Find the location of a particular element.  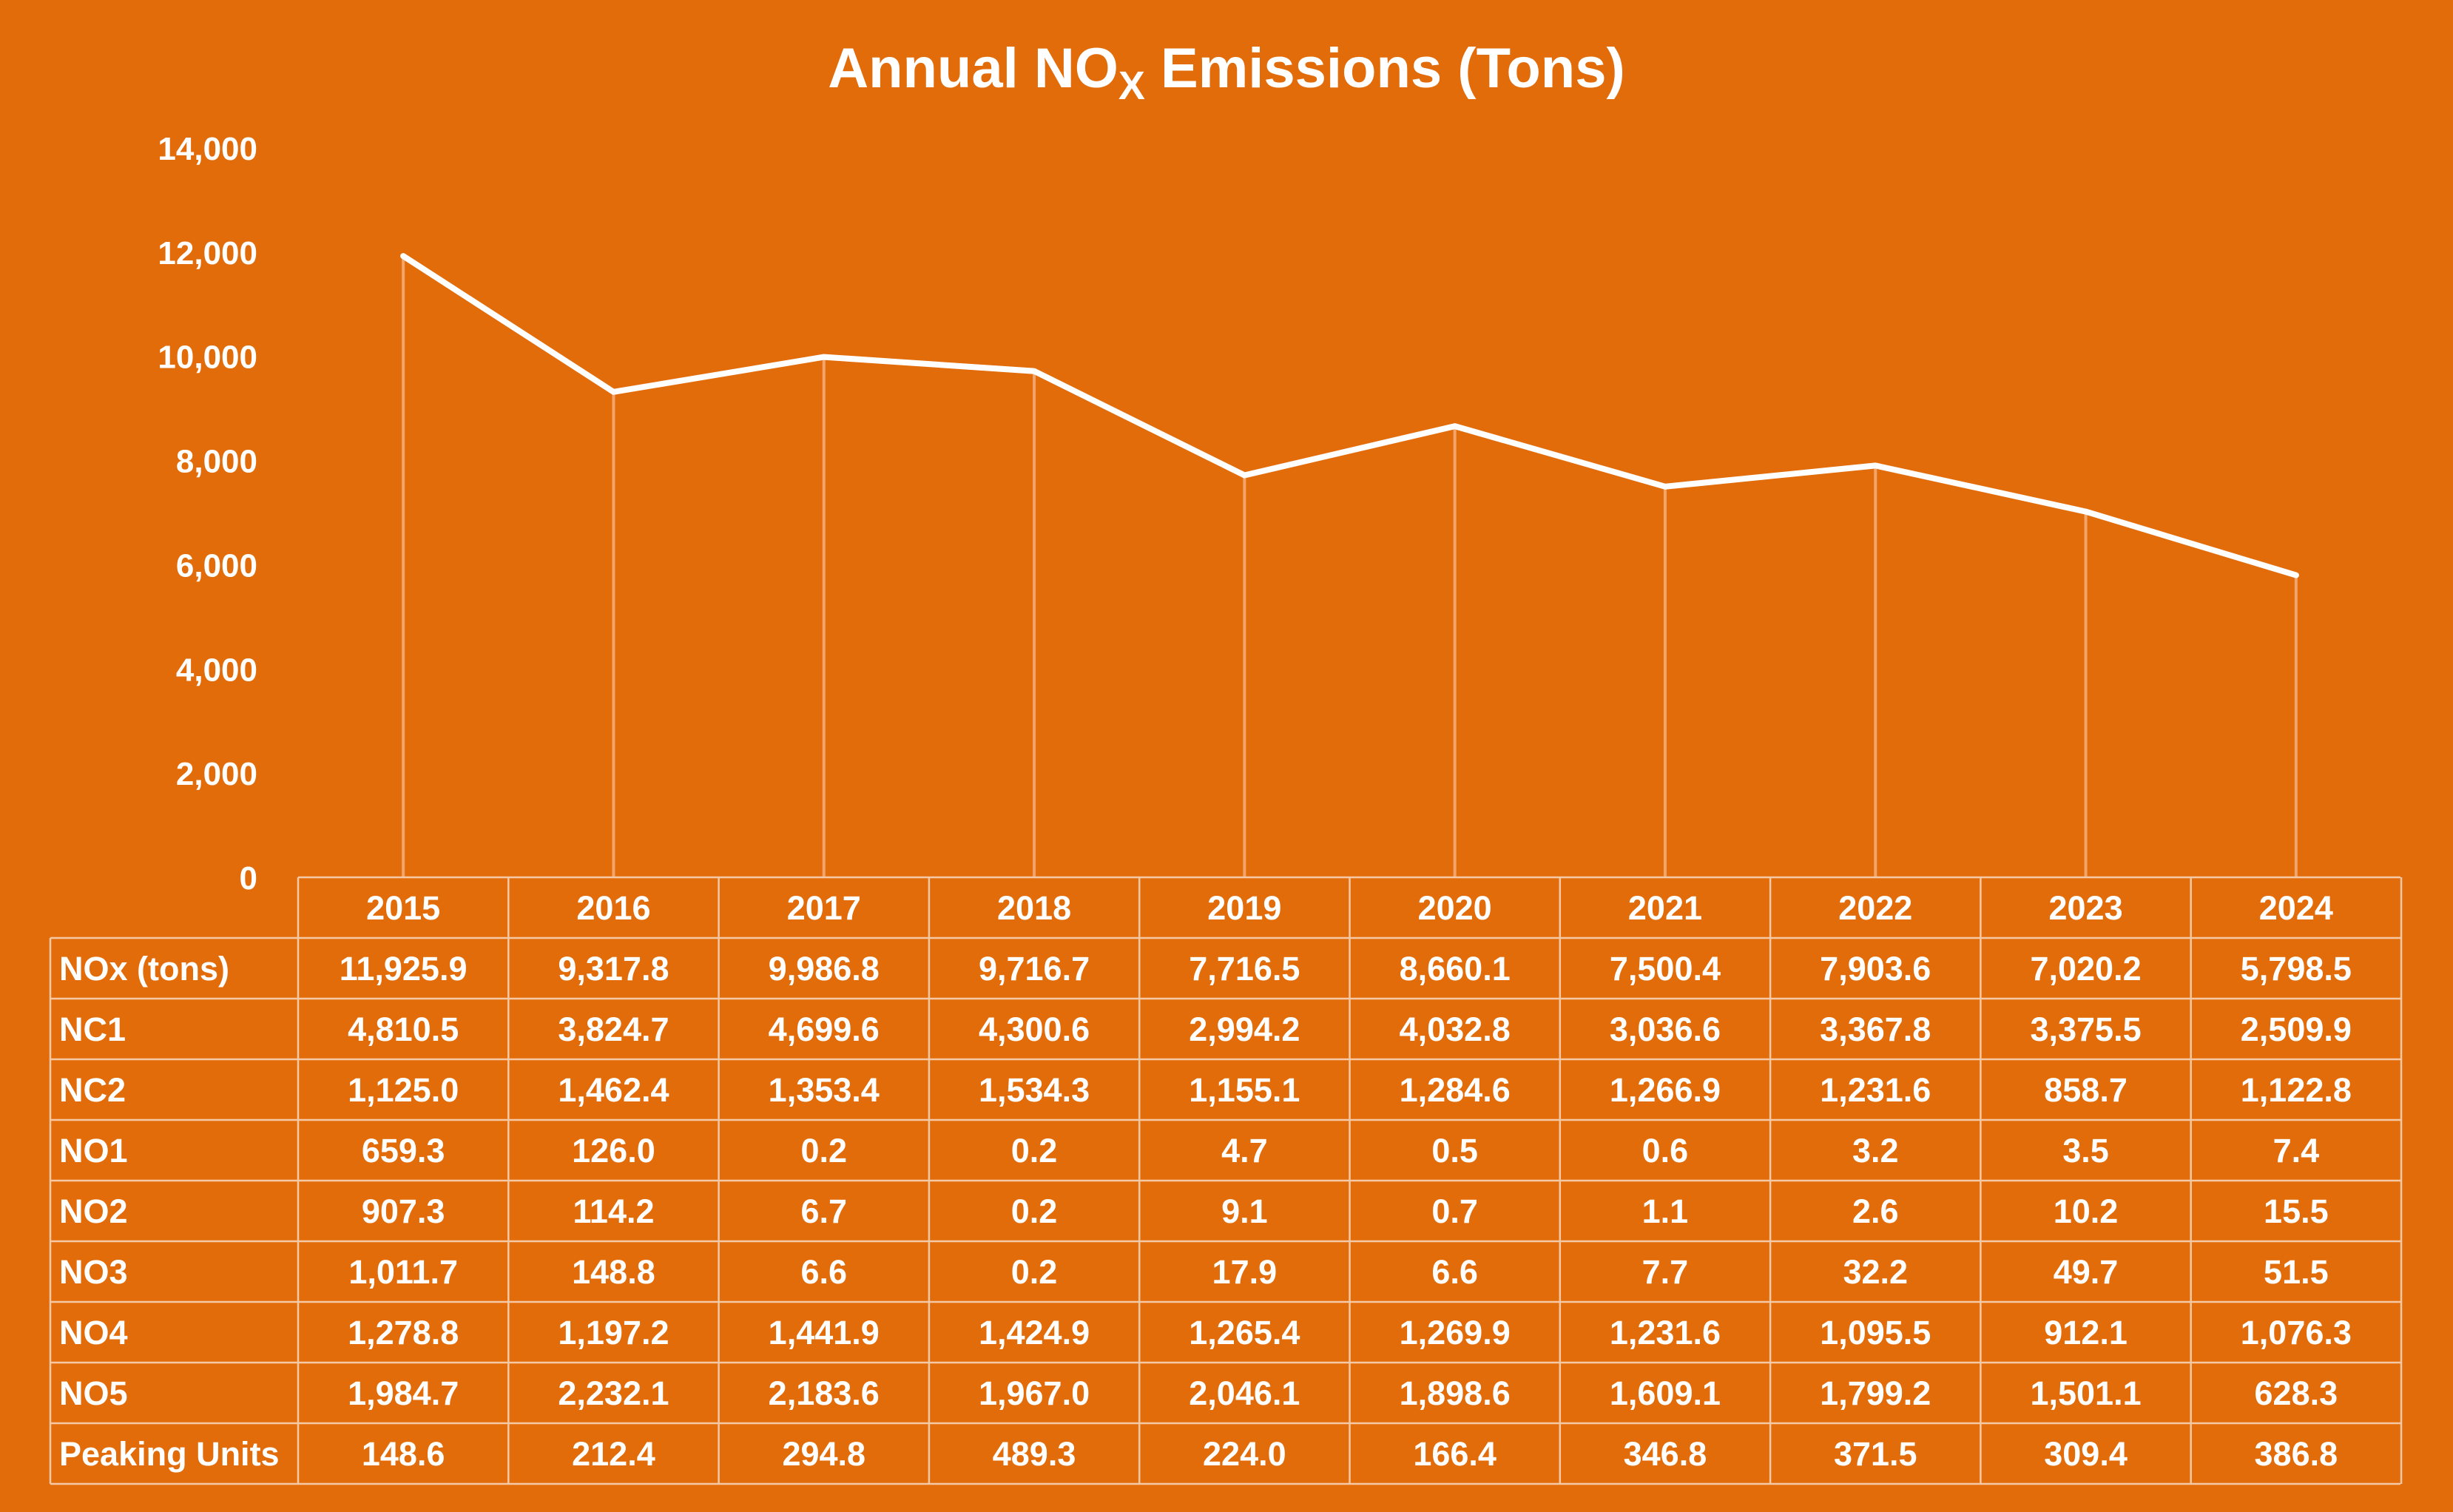

data-label: 2,046.1 is located at coordinates (1244, 1393).